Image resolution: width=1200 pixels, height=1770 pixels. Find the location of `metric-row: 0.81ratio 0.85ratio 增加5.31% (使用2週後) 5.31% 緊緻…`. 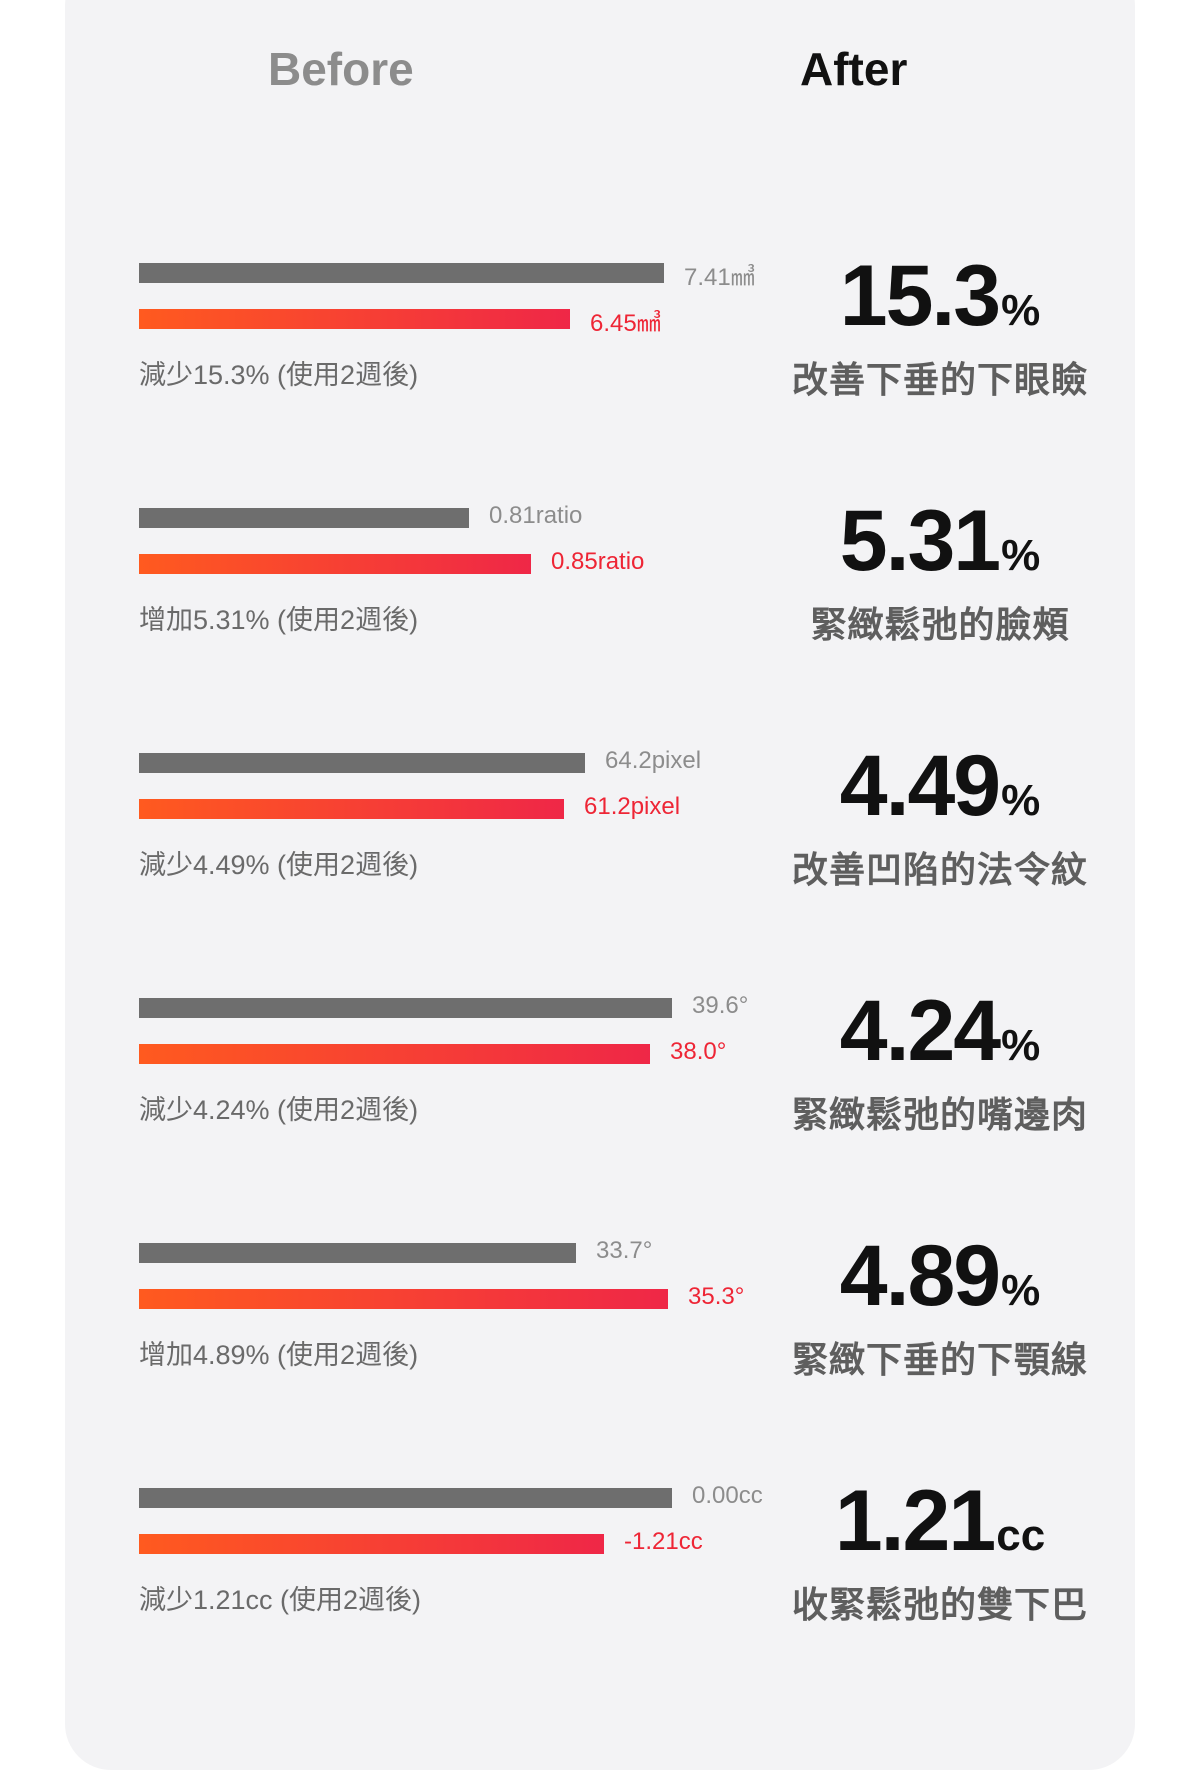

metric-row: 0.81ratio 0.85ratio 增加5.31% (使用2週後) 5.31% 緊緻… is located at coordinates (600, 595).